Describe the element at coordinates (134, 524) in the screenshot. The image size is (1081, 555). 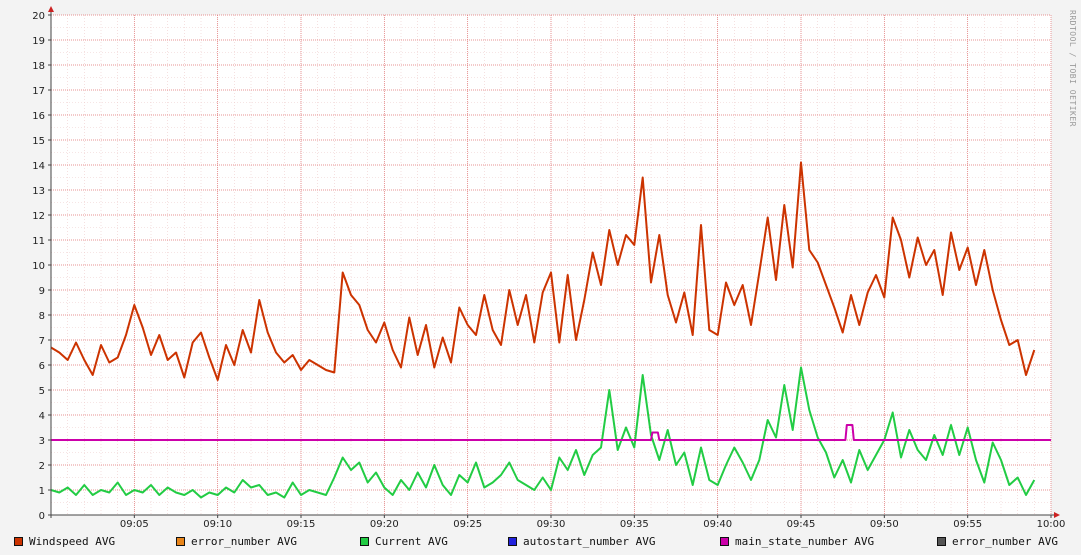
I see `x-tick-label: 09:05` at that location.